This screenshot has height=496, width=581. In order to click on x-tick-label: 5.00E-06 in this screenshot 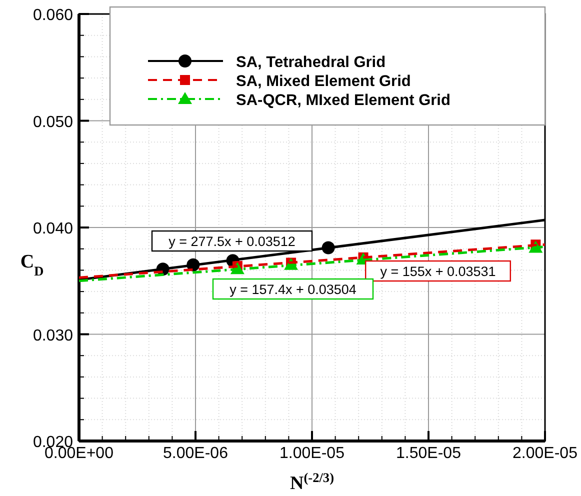, I will do `click(195, 453)`.